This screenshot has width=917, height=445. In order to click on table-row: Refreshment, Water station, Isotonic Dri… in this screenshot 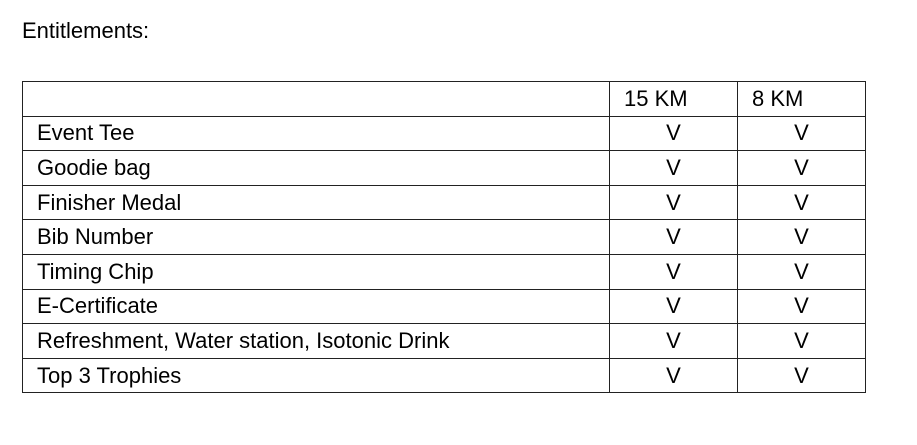, I will do `click(444, 341)`.